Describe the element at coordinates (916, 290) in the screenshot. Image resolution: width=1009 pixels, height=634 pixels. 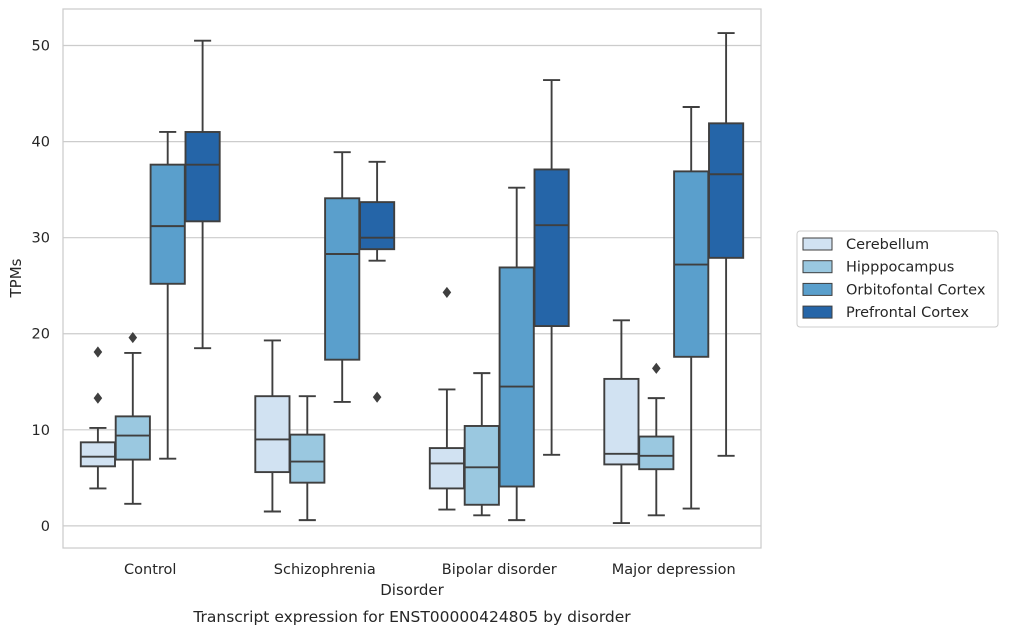
I see `legend-label: Orbitofontal Cortex` at that location.